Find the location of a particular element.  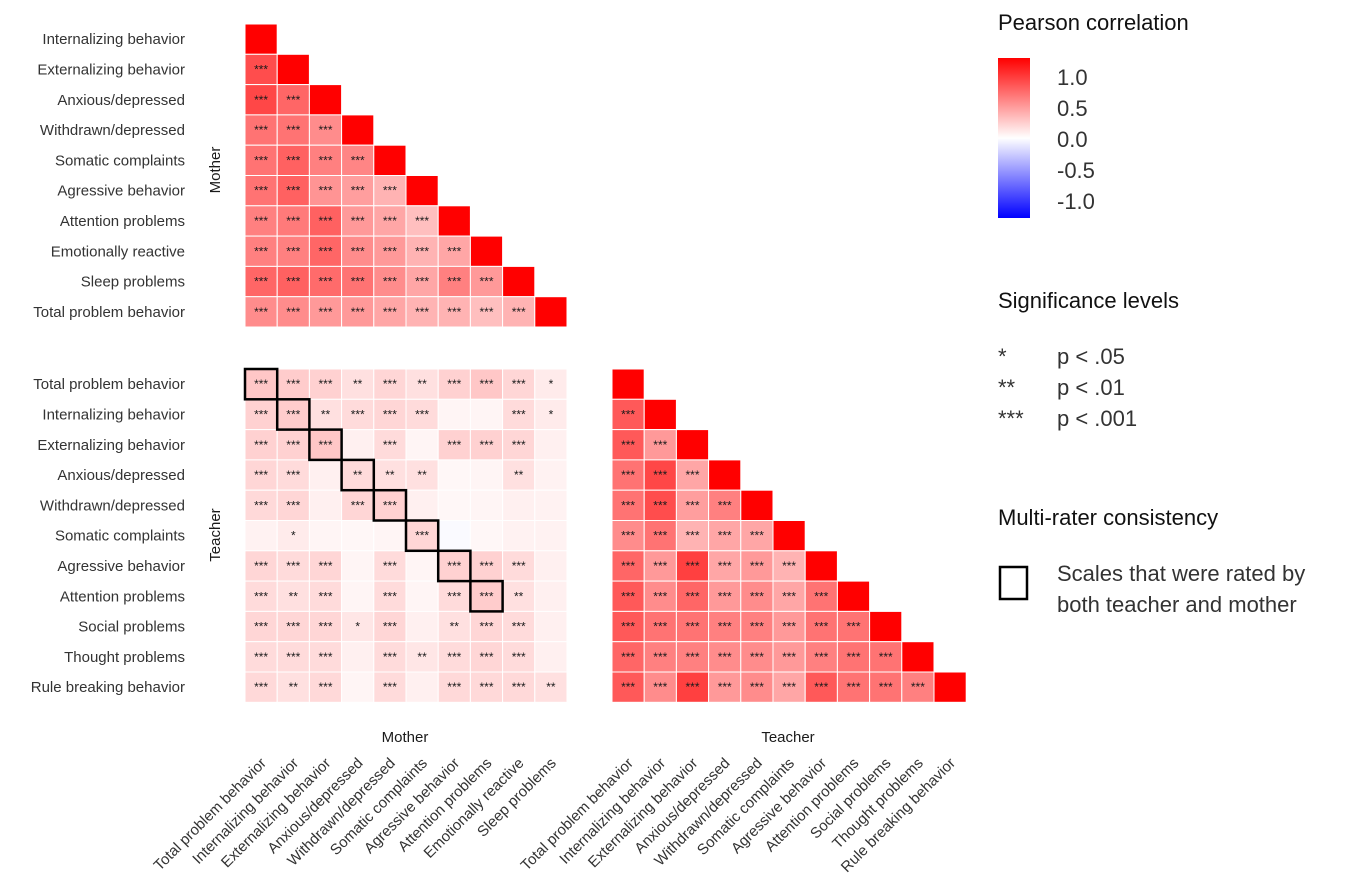

heatmap-cell-teacher-mother-r2-c5 is located at coordinates (422, 445).